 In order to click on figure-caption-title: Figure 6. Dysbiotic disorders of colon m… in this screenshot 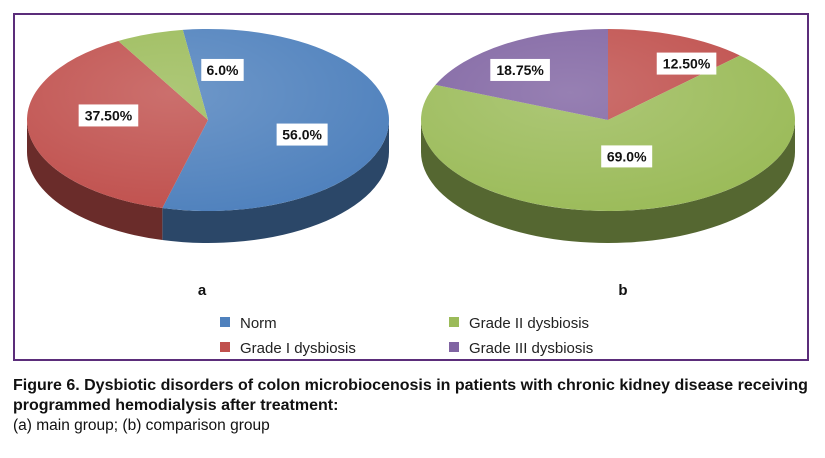, I will do `click(410, 395)`.